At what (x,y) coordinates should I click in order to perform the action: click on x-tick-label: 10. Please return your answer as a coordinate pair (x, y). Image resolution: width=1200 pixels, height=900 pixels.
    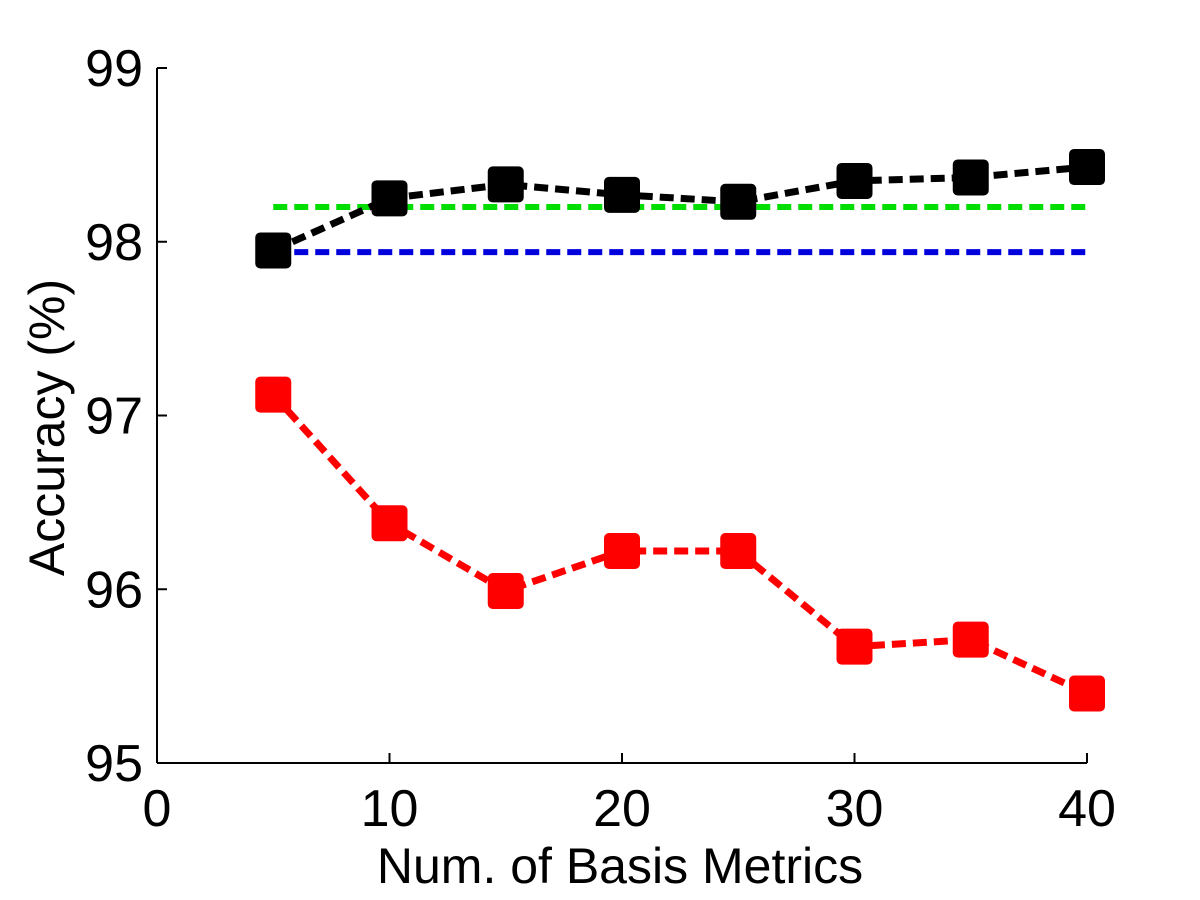
    Looking at the image, I should click on (390, 809).